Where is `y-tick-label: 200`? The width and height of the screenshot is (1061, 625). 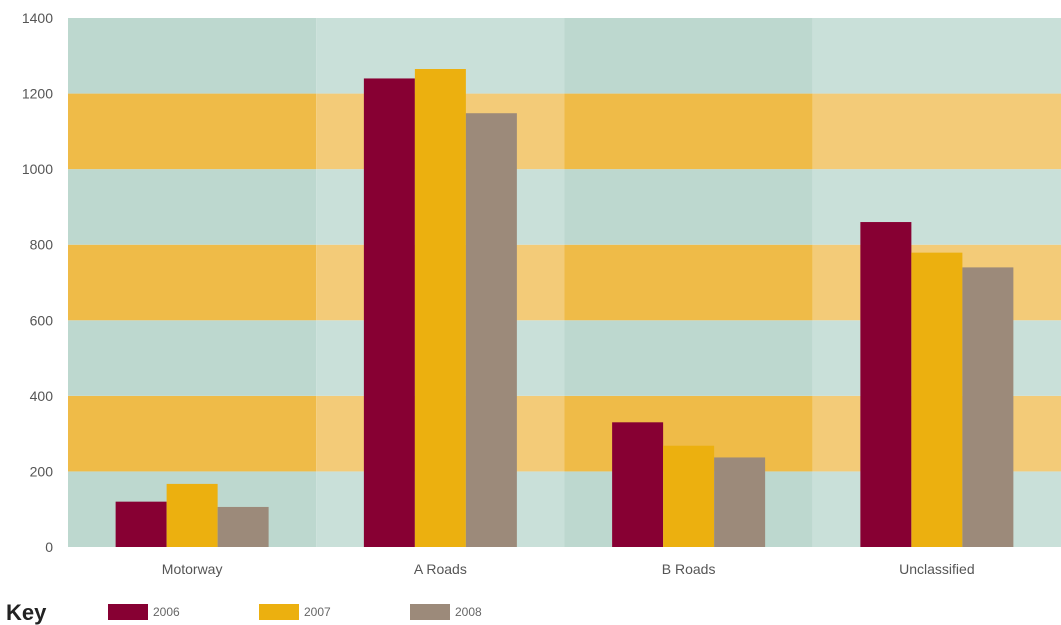
y-tick-label: 200 is located at coordinates (42, 471).